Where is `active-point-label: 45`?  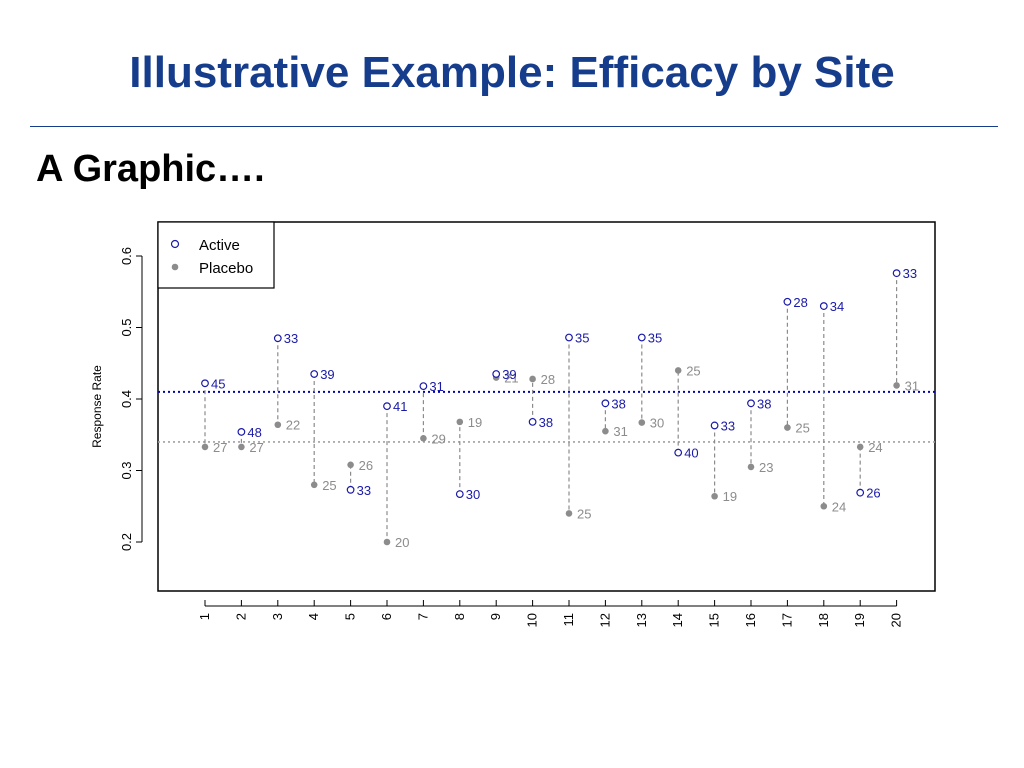 active-point-label: 45 is located at coordinates (218, 383).